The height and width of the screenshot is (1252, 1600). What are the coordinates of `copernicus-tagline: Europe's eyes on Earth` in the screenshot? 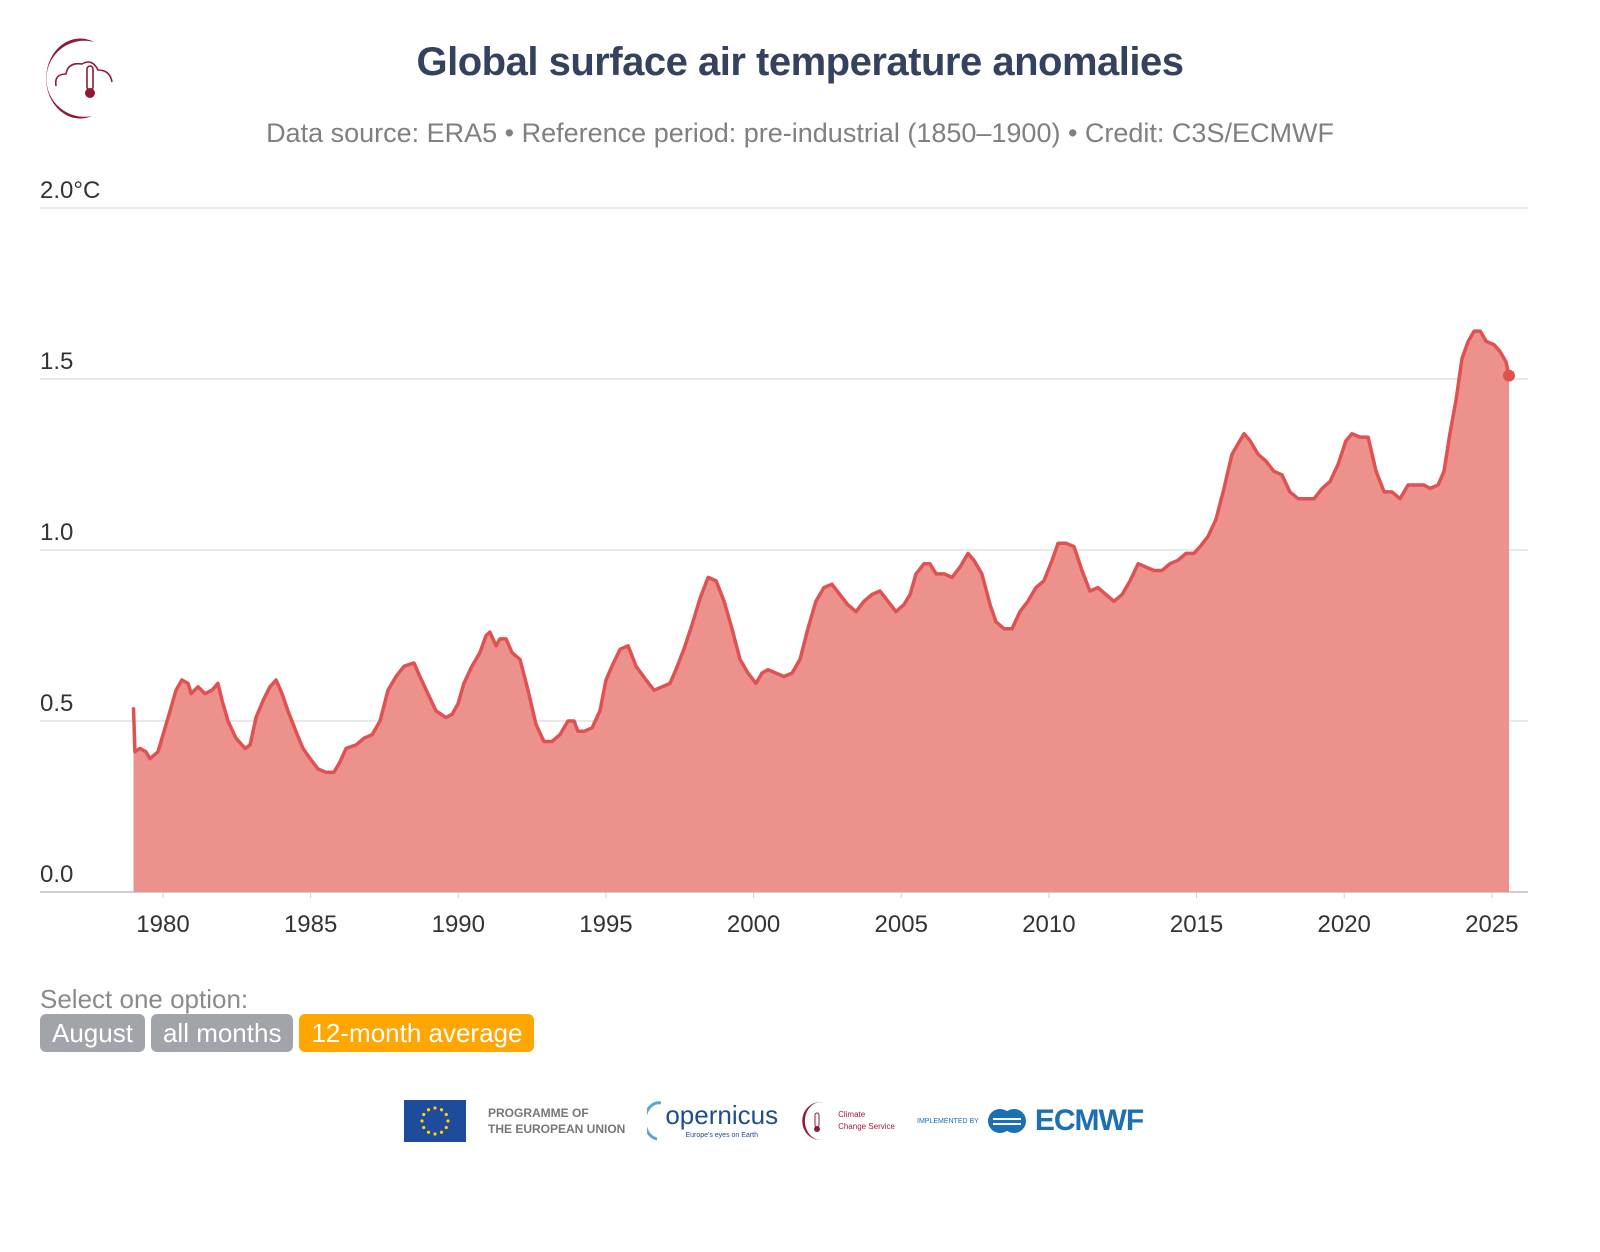 It's located at (721, 1135).